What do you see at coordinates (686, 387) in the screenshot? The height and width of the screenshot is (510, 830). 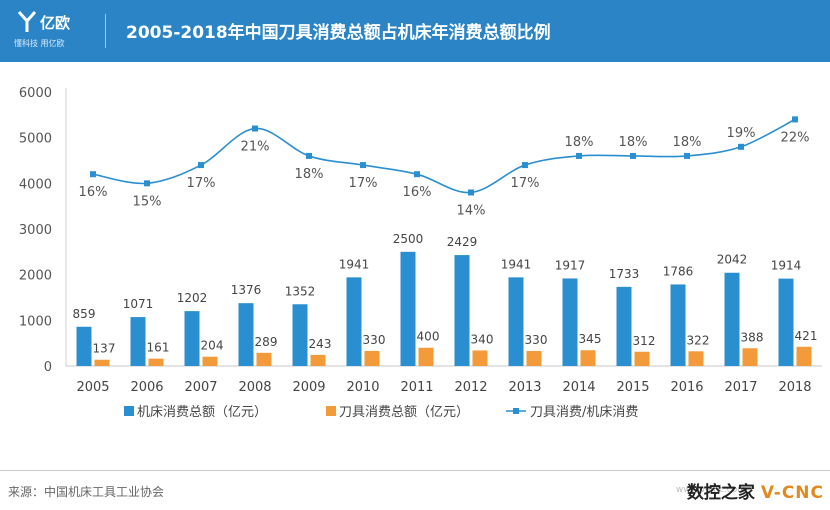 I see `x-tick-label: 2016` at bounding box center [686, 387].